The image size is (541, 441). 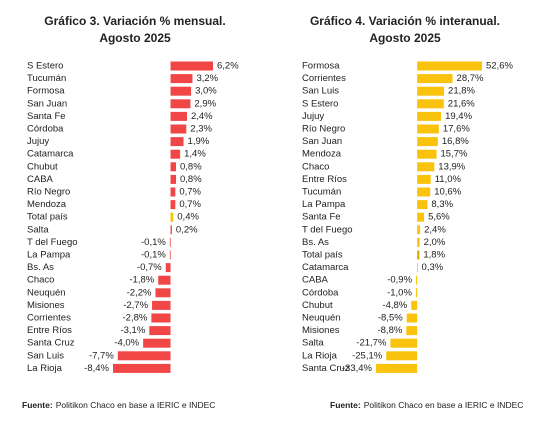 I want to click on value-label: 2,9%, so click(x=205, y=103).